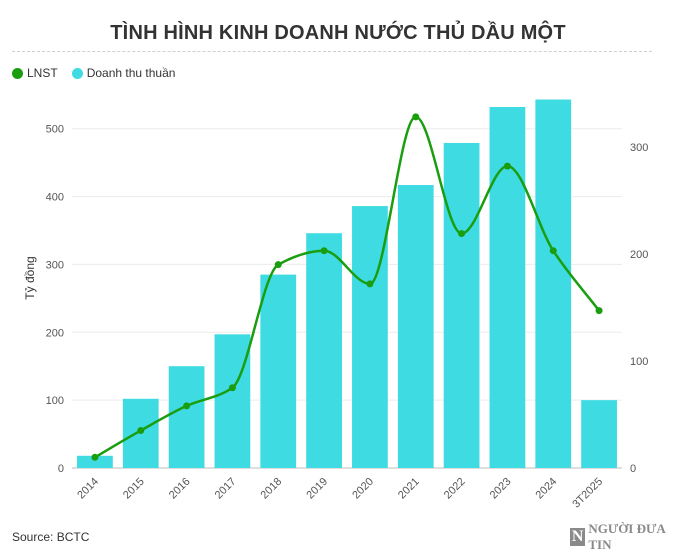 The width and height of the screenshot is (676, 560). Describe the element at coordinates (587, 493) in the screenshot. I see `x-tick-label: 3T2025` at that location.